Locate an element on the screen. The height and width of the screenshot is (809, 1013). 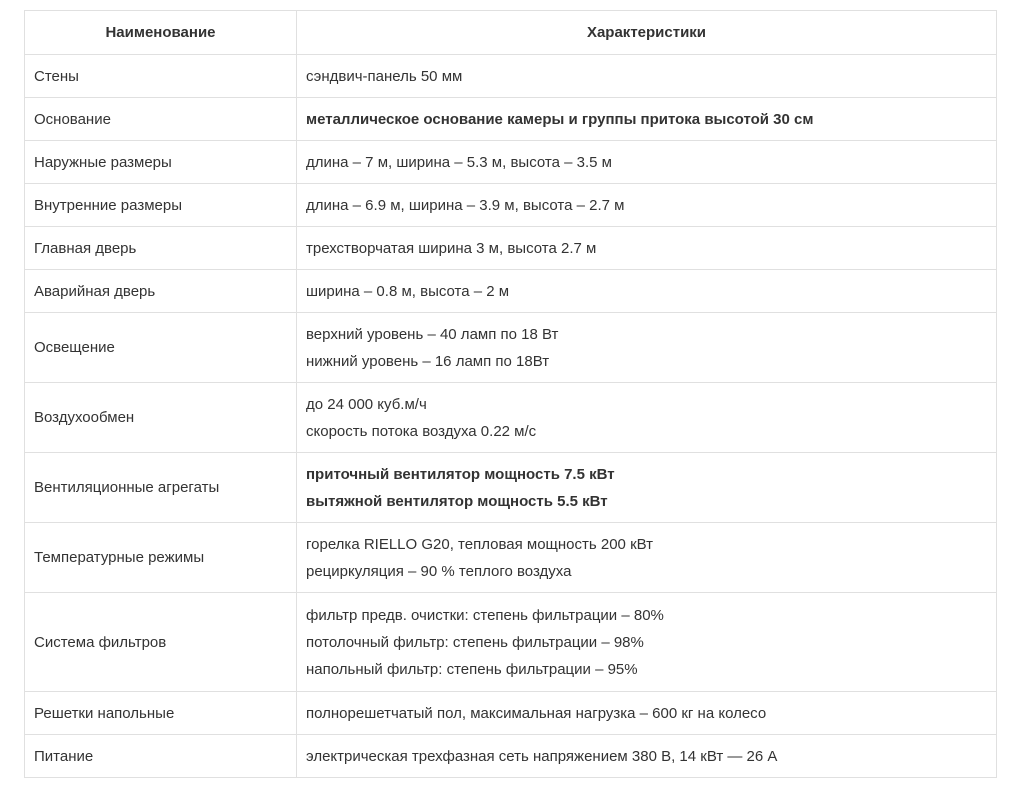
header-characteristics: Характеристики is located at coordinates (646, 32).